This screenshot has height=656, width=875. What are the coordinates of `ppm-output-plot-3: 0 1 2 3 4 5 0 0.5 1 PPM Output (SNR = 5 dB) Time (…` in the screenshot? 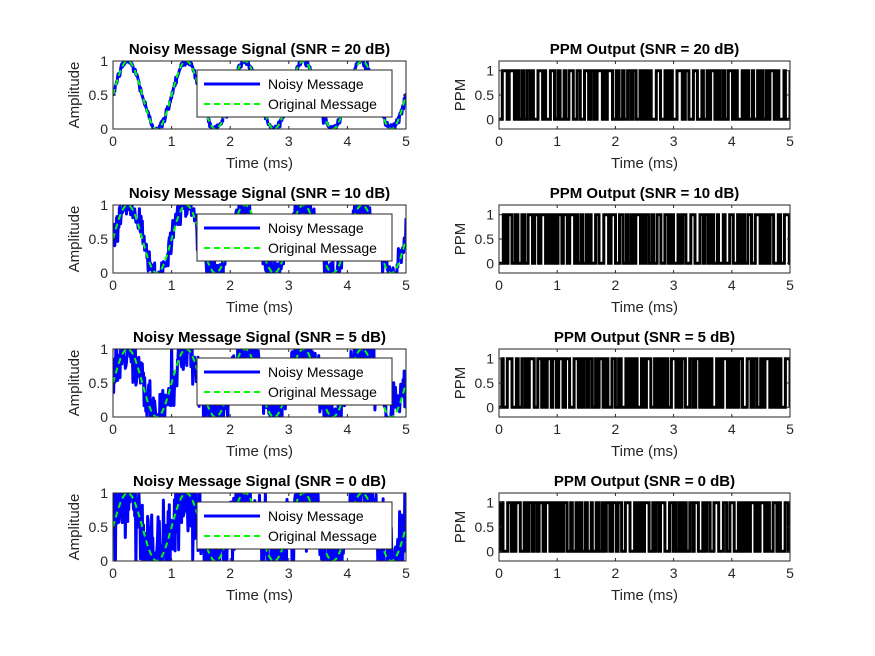 It's located at (623, 394).